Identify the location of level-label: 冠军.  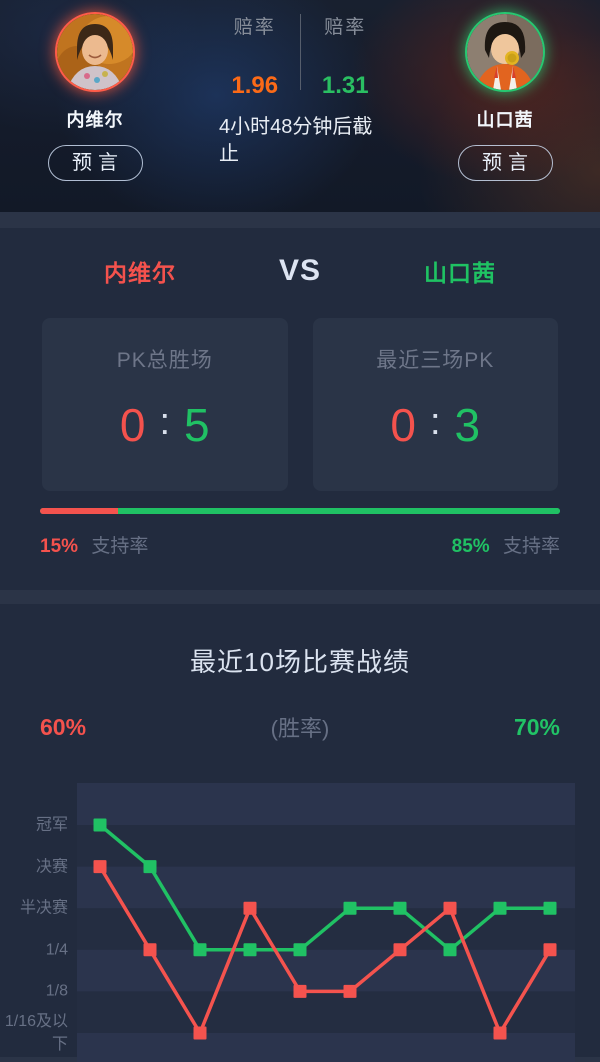
(51, 825).